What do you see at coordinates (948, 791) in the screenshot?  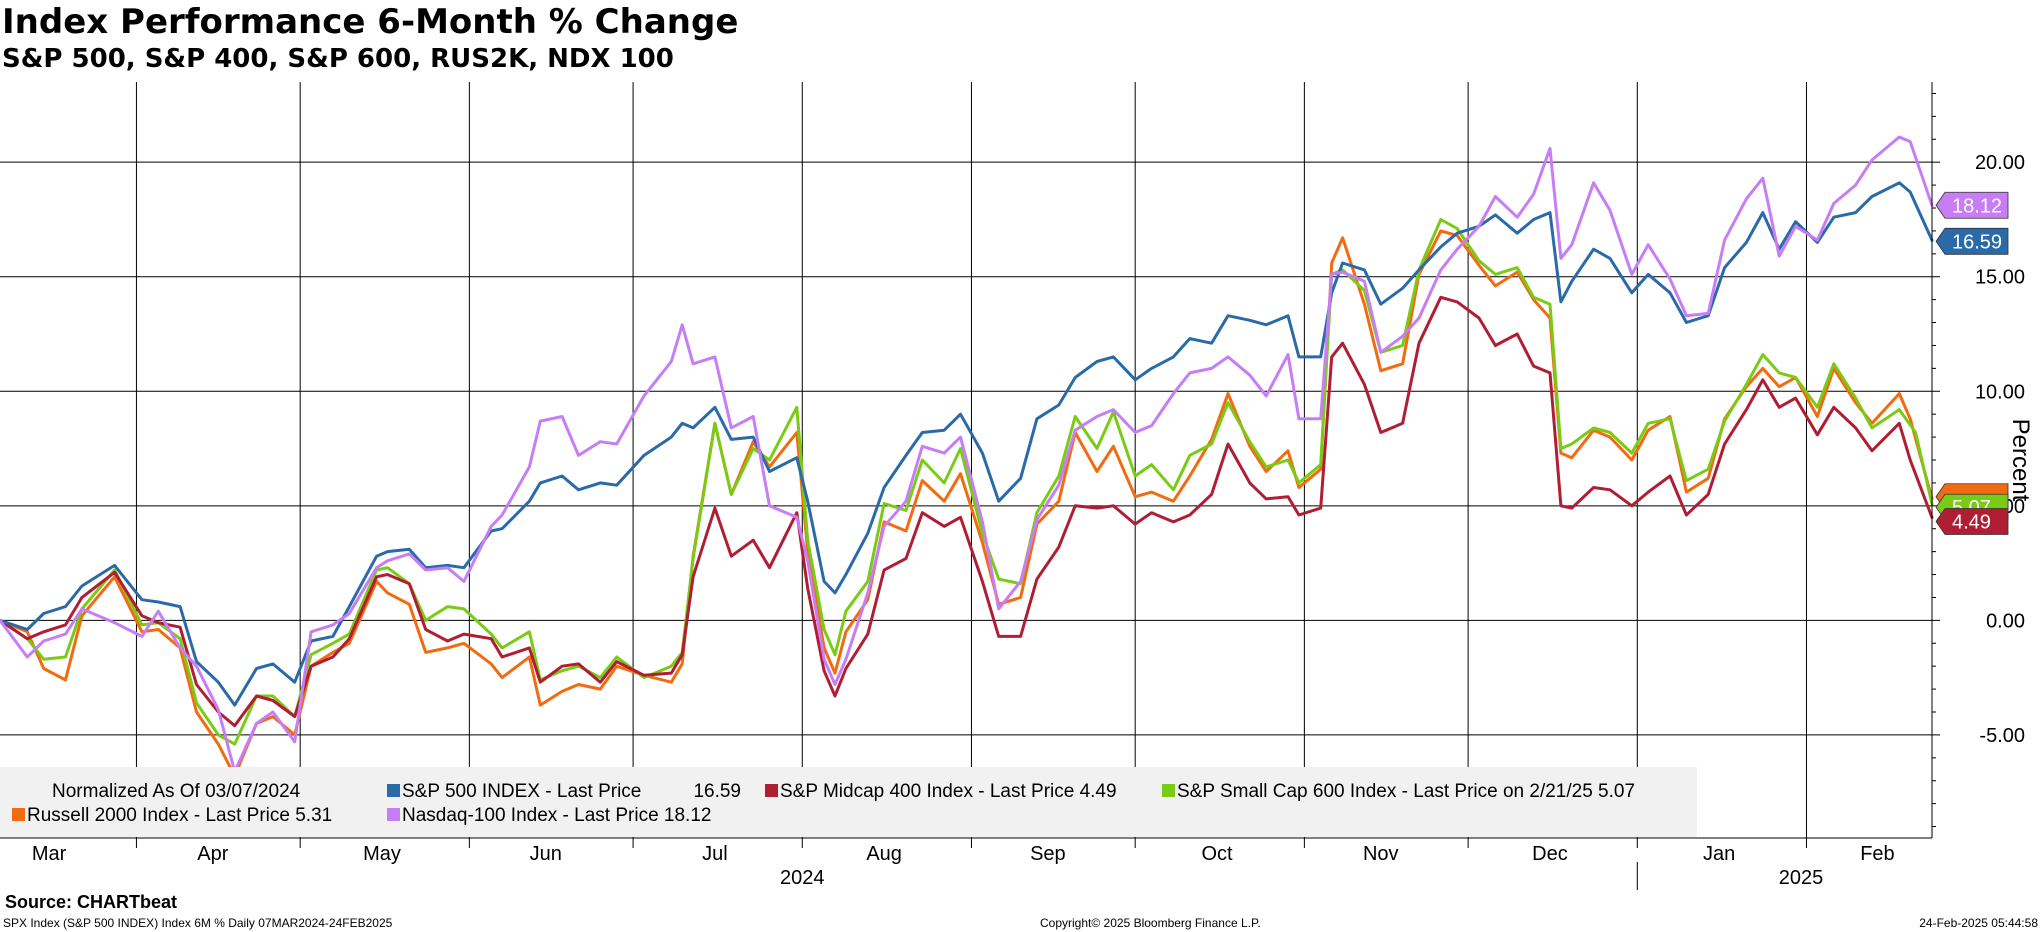 I see `legend-label-sp400: S&P Midcap 400 Index - Last Price 4.49` at bounding box center [948, 791].